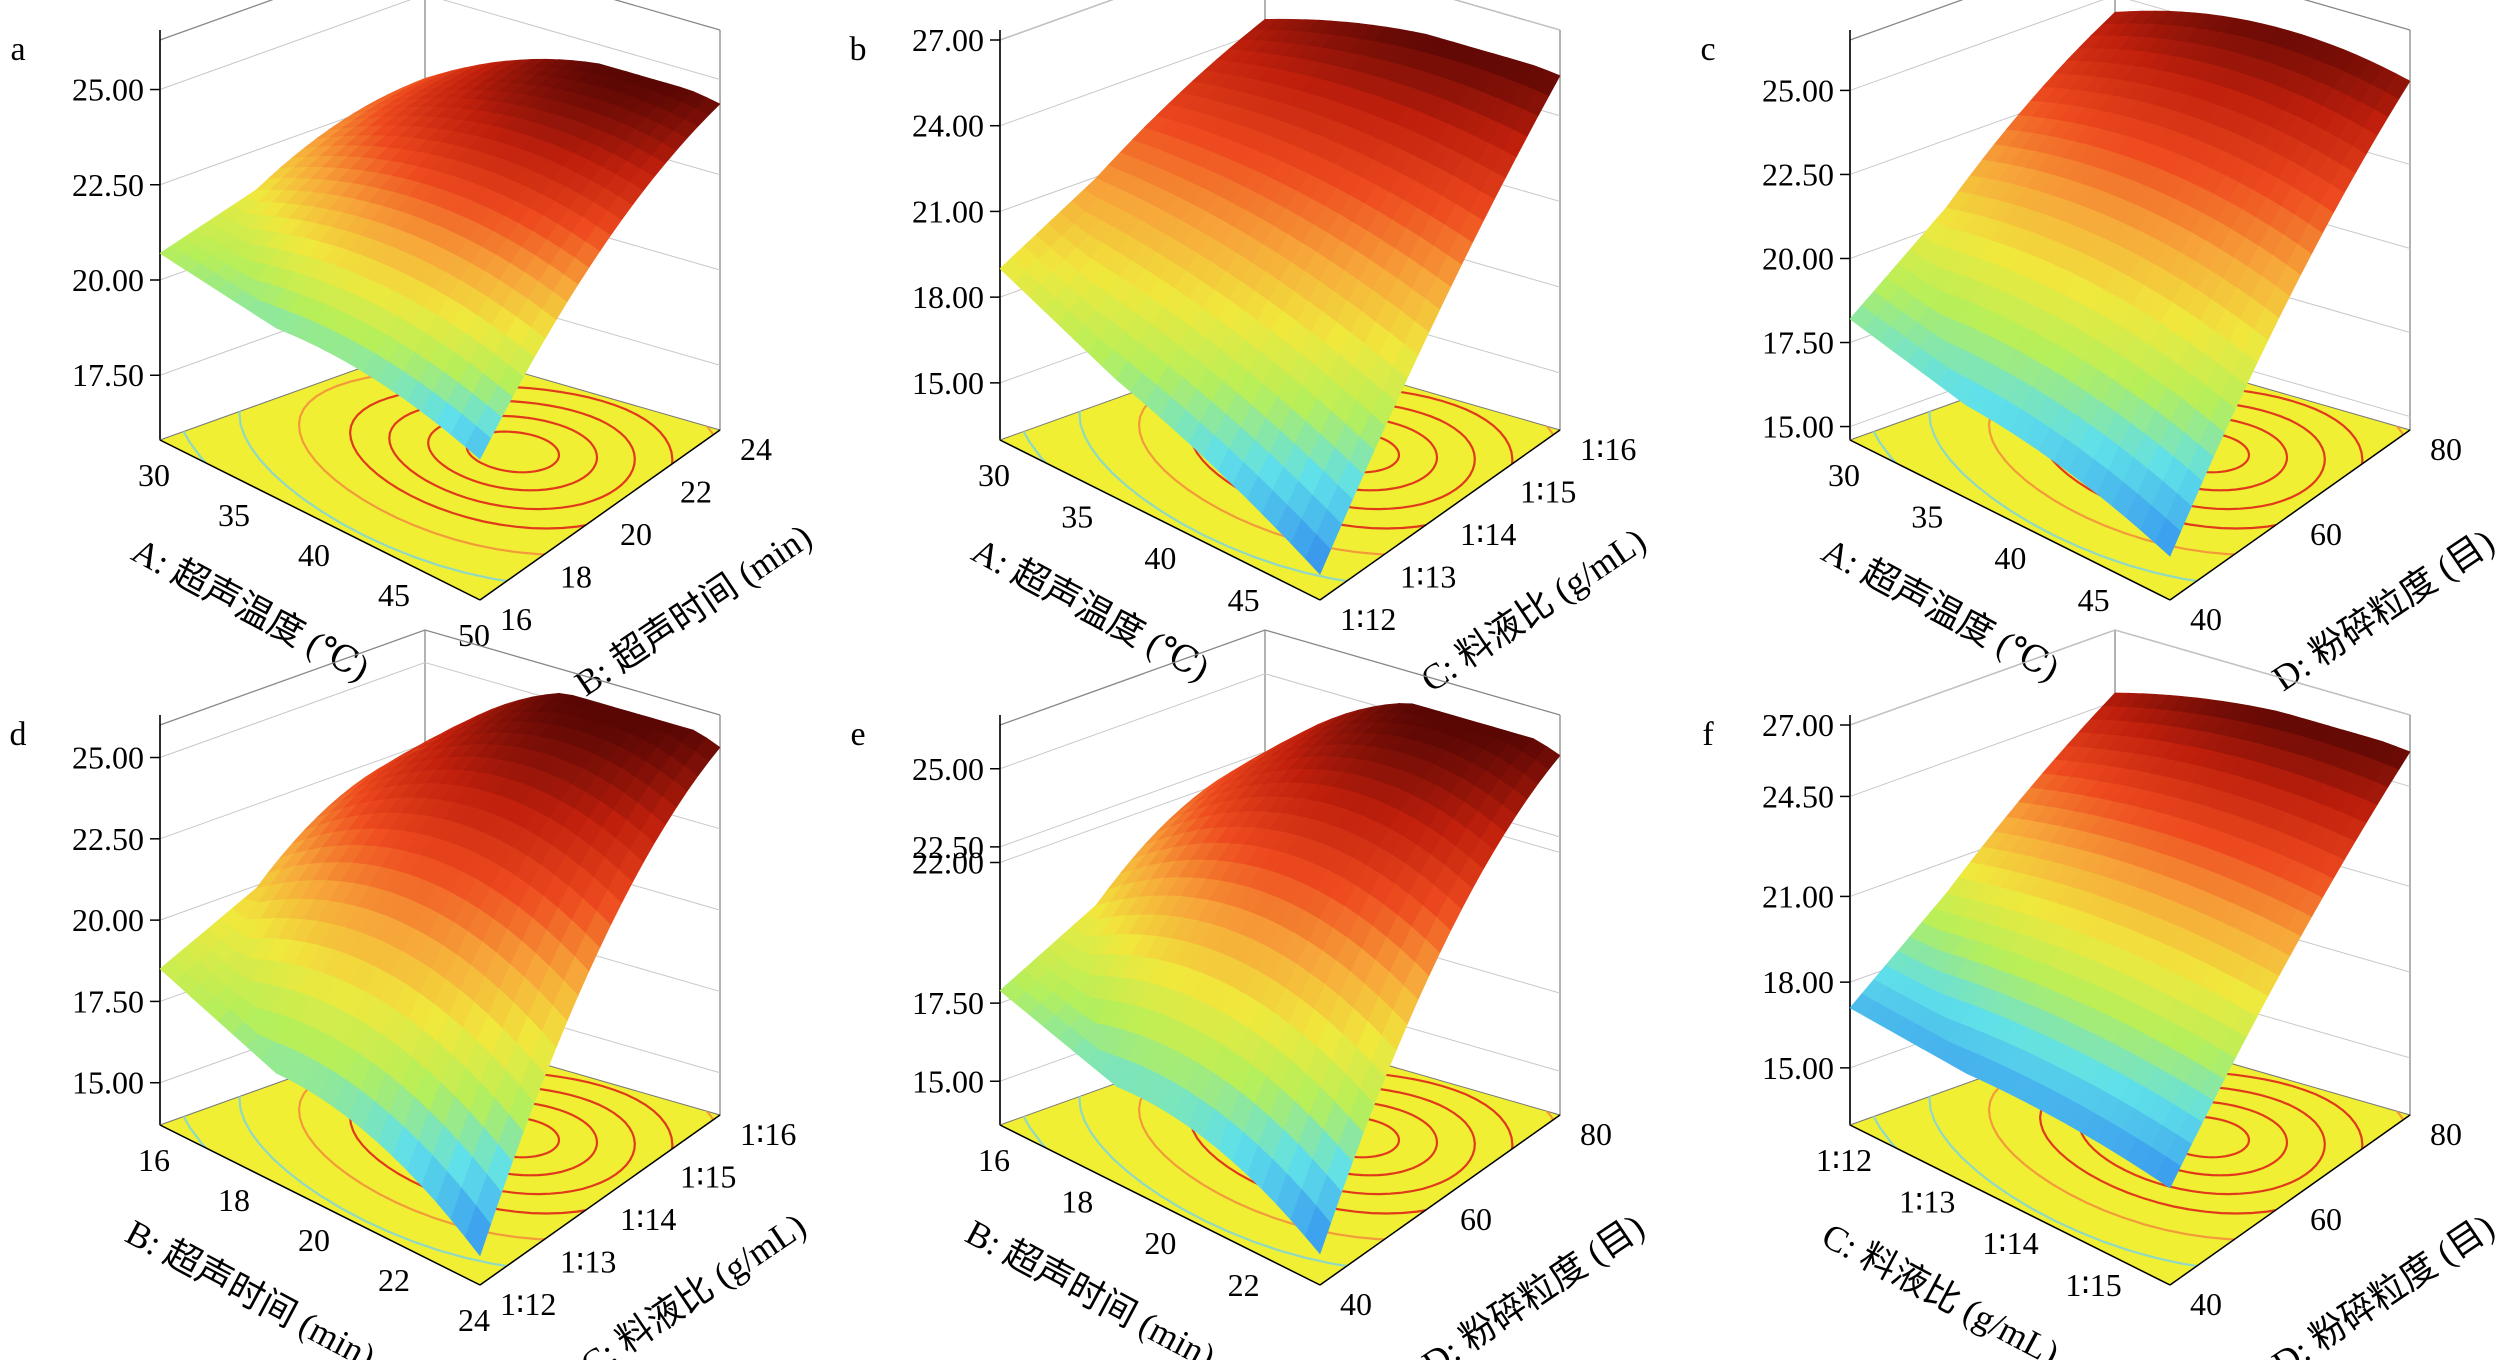 Image resolution: width=2520 pixels, height=1360 pixels. I want to click on x-tick-label: 35, so click(234, 515).